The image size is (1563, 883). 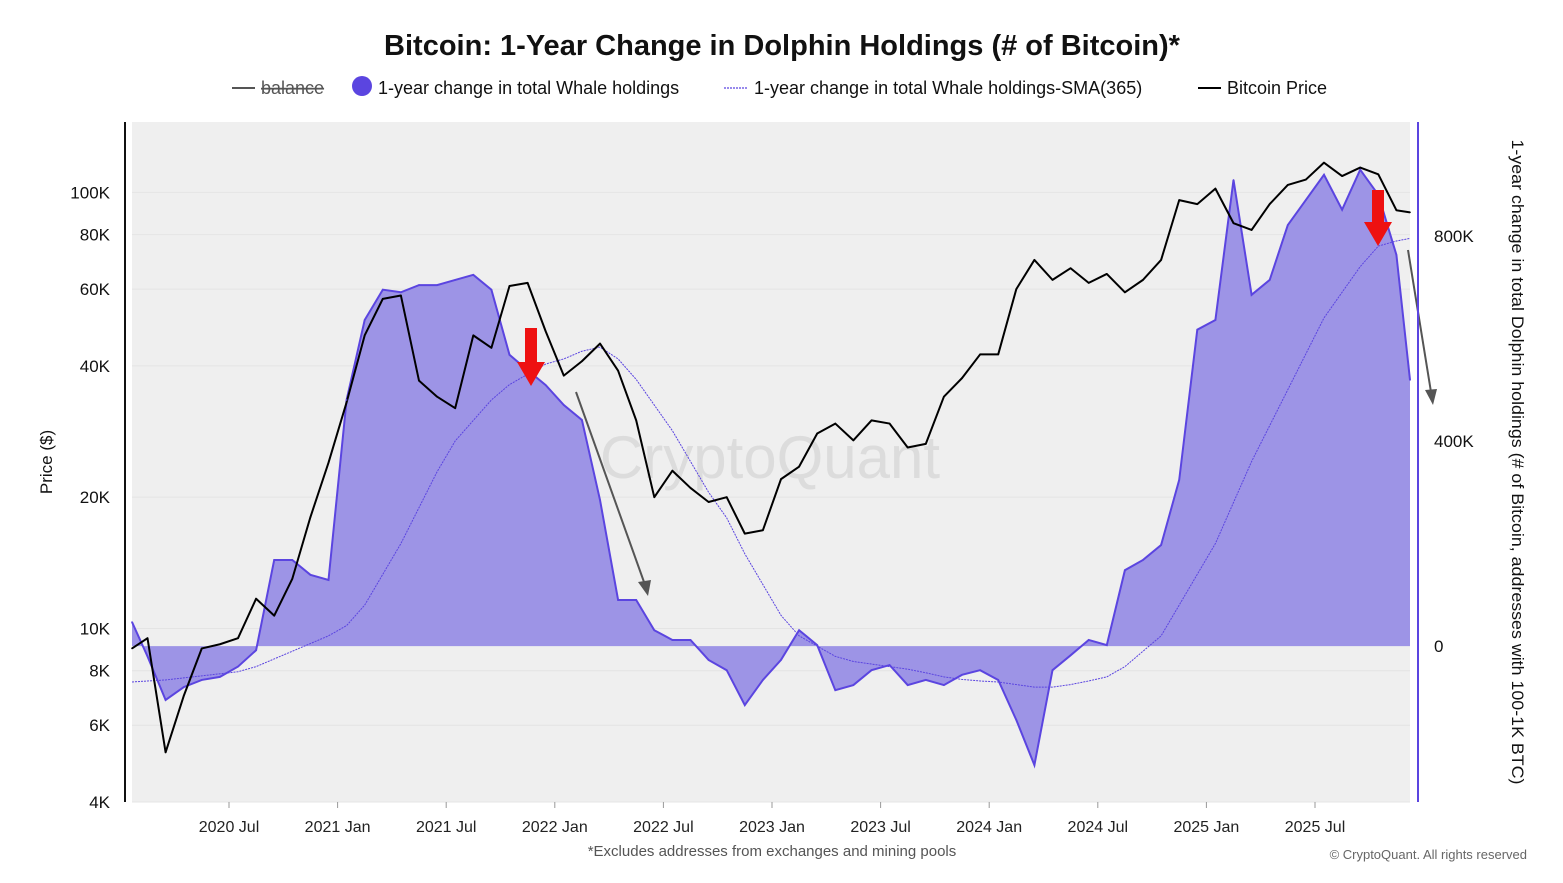 I want to click on x-tick-label: 2021 Jan, so click(x=338, y=827).